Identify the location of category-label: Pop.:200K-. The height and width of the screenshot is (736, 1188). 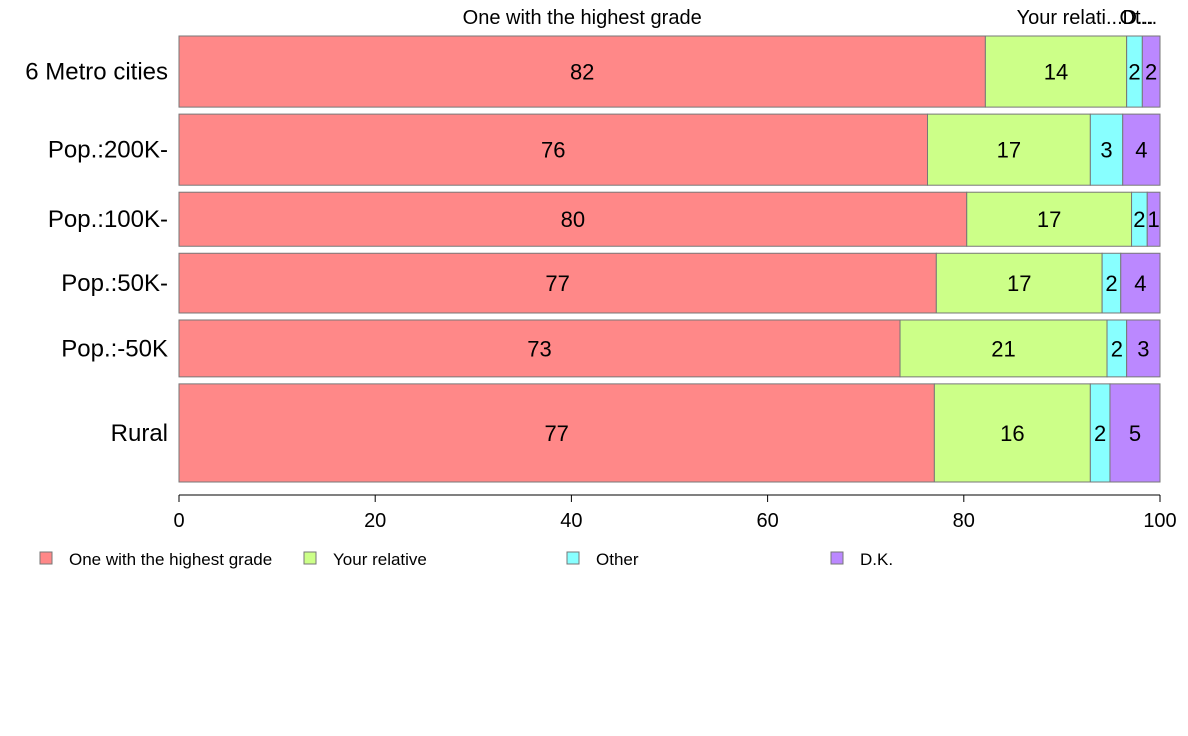
(108, 150).